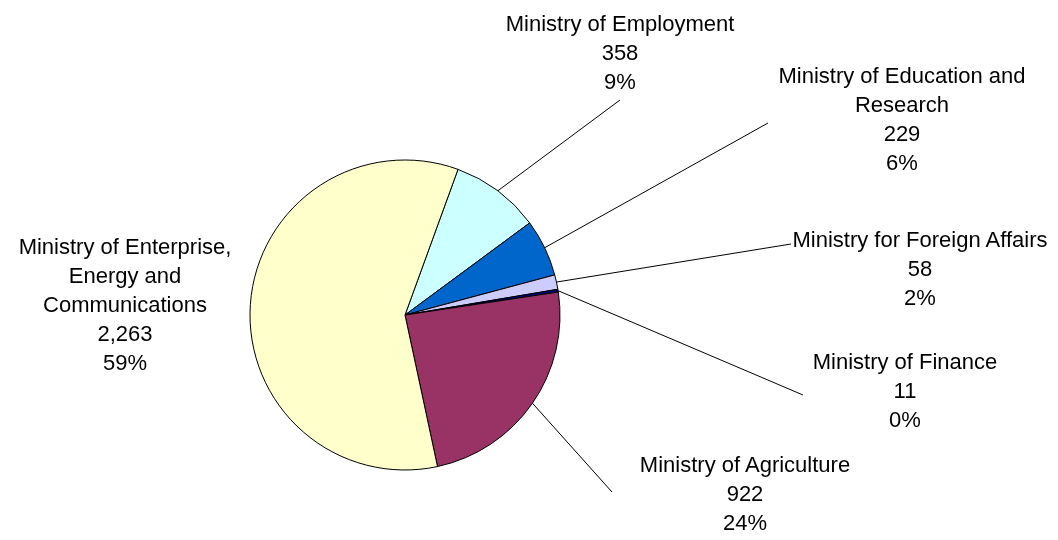 The width and height of the screenshot is (1058, 540). I want to click on data-label: 922 24%, so click(745, 508).